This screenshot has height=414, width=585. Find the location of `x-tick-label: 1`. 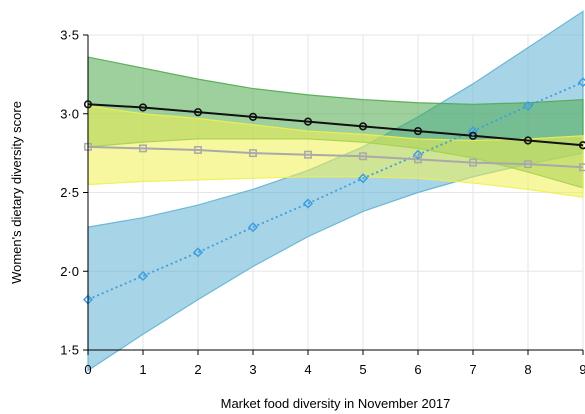

x-tick-label: 1 is located at coordinates (142, 369).